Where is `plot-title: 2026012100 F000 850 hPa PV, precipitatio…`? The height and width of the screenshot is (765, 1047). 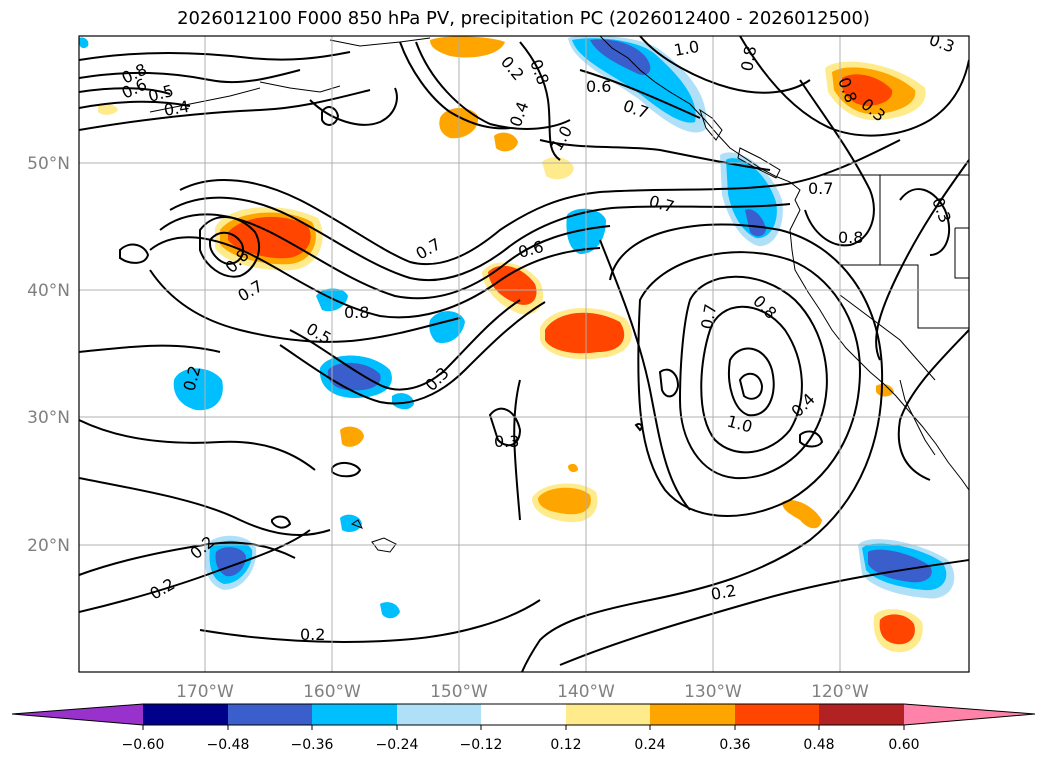 plot-title: 2026012100 F000 850 hPa PV, precipitatio… is located at coordinates (523, 18).